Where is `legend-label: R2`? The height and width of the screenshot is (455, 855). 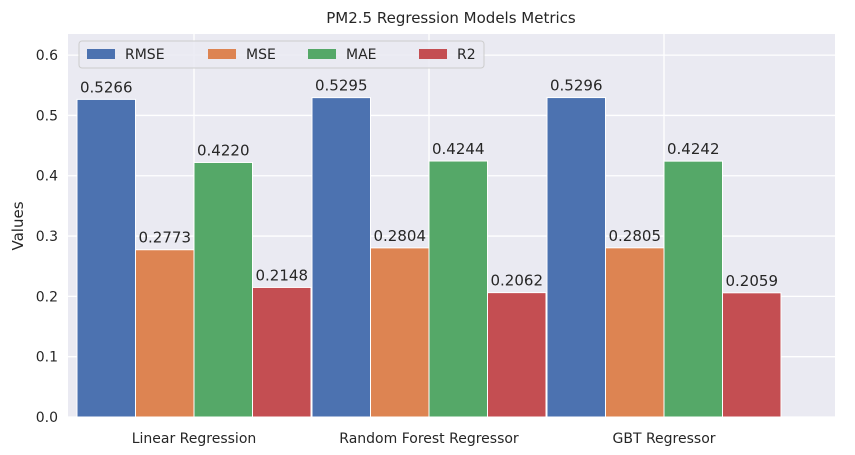 legend-label: R2 is located at coordinates (466, 55).